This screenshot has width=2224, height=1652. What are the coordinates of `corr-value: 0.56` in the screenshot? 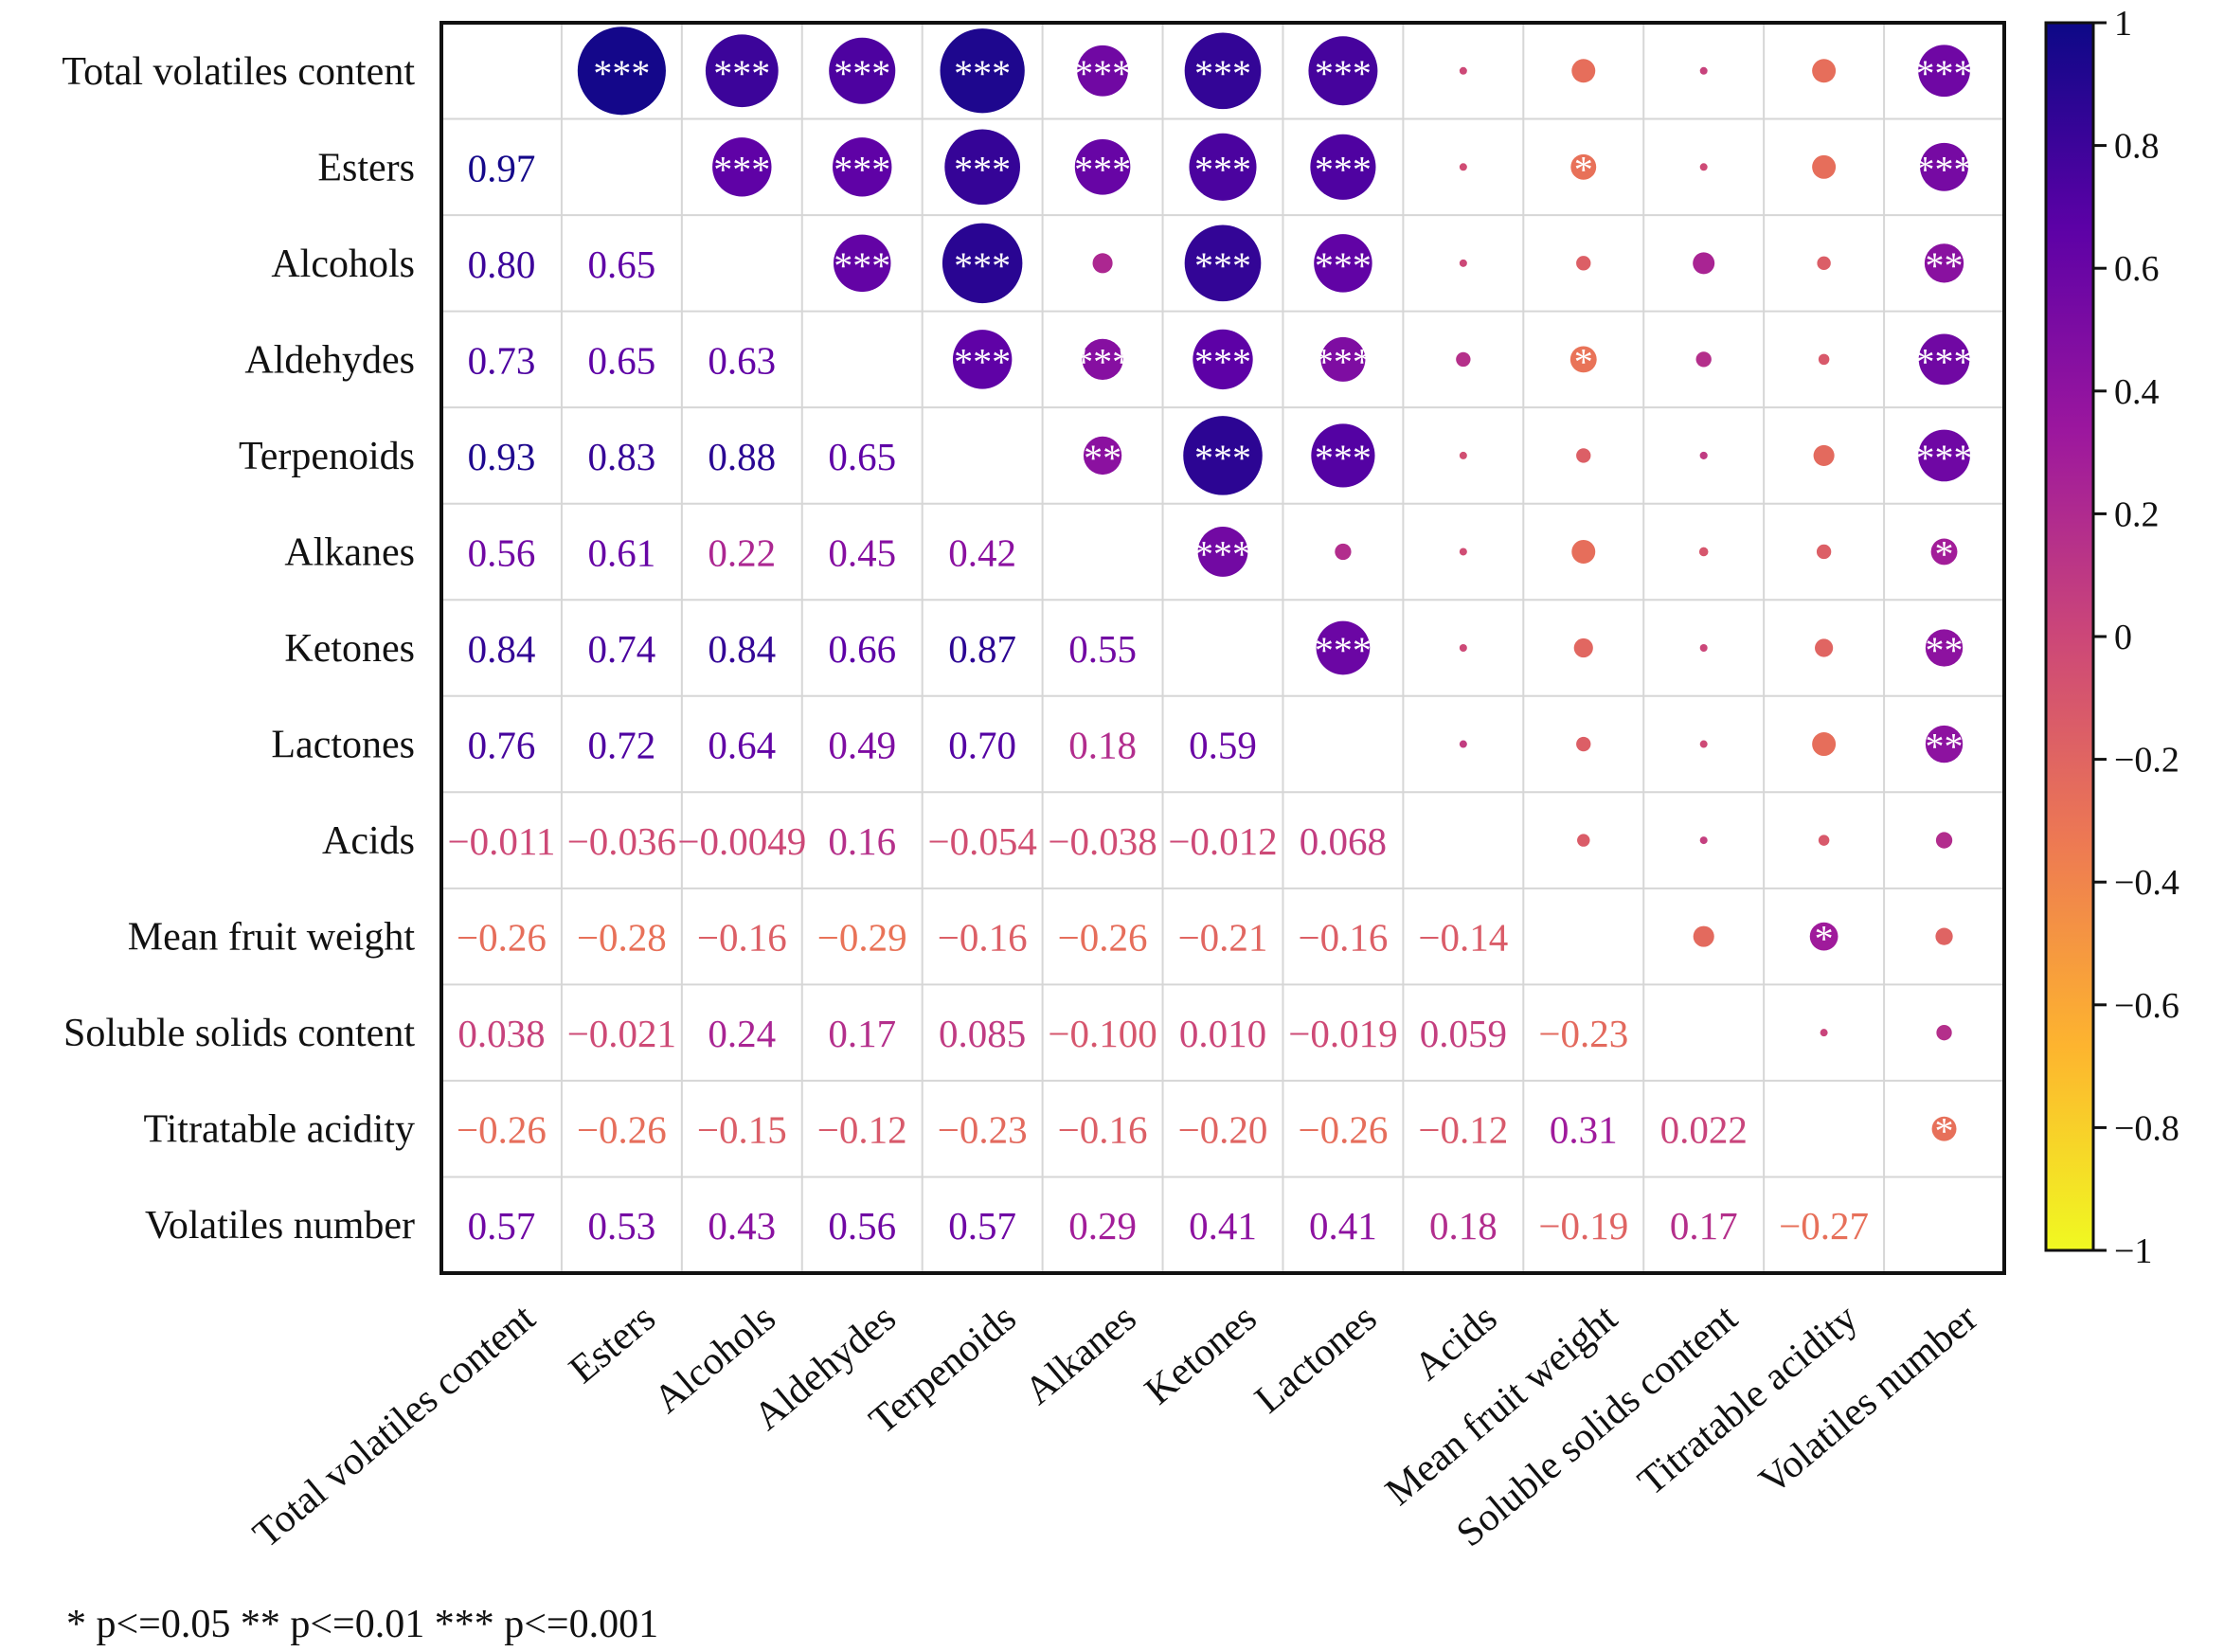 It's located at (862, 1226).